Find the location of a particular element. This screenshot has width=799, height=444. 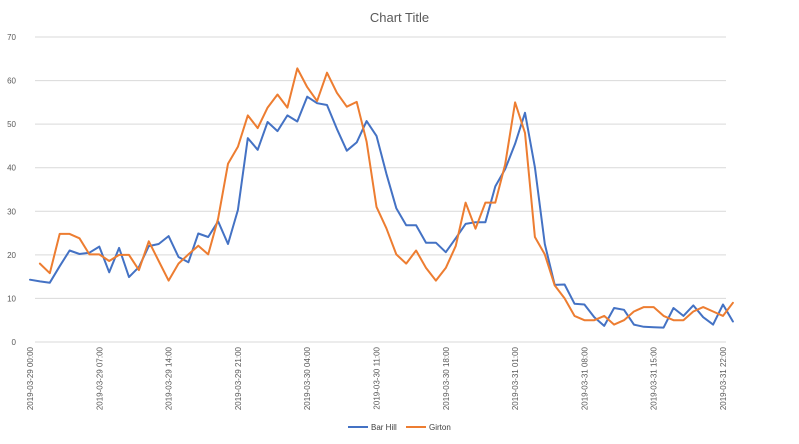

legend-label: Bar Hill is located at coordinates (384, 427).